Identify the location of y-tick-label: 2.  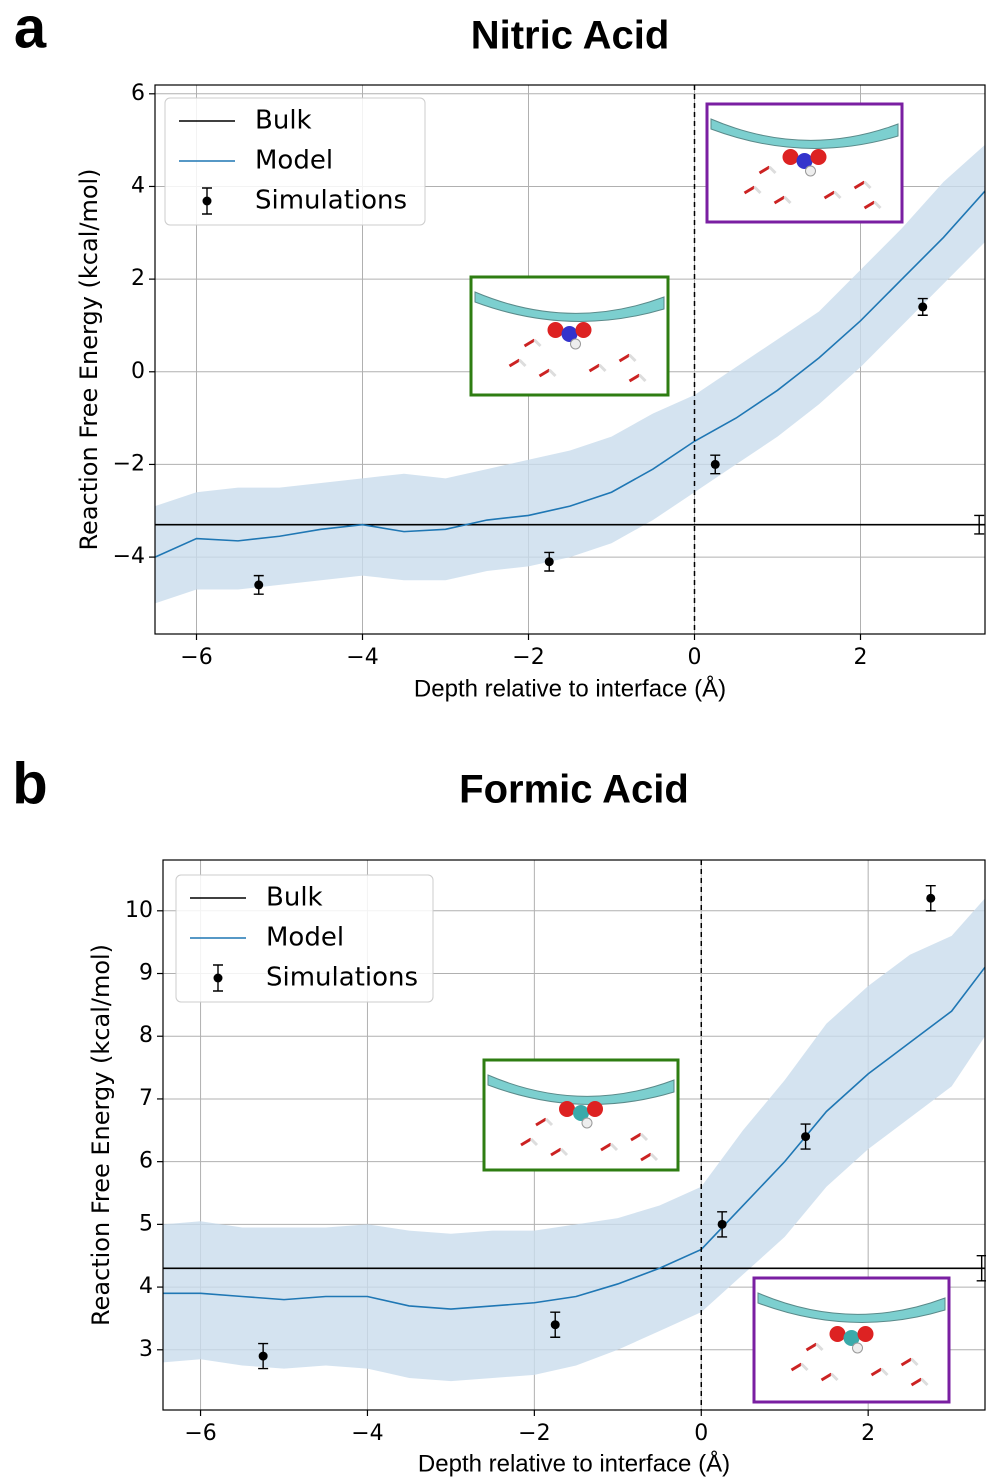
(138, 278).